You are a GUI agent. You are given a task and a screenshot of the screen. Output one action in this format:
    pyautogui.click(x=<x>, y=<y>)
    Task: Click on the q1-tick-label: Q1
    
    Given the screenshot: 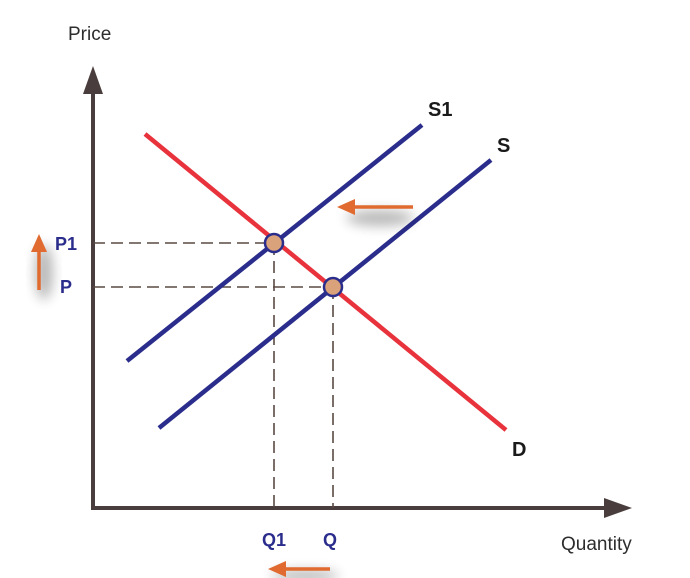 What is the action you would take?
    pyautogui.click(x=274, y=540)
    